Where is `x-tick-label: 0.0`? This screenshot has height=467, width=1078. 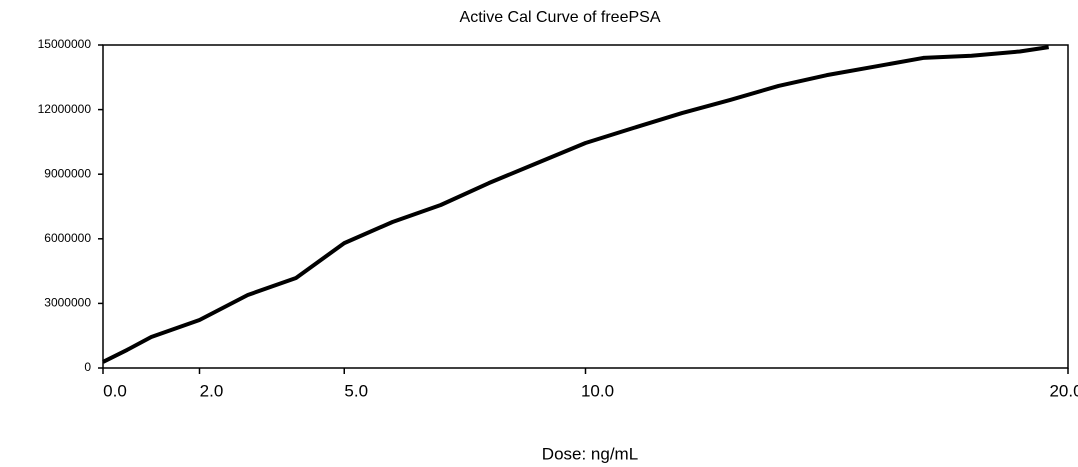 x-tick-label: 0.0 is located at coordinates (115, 390).